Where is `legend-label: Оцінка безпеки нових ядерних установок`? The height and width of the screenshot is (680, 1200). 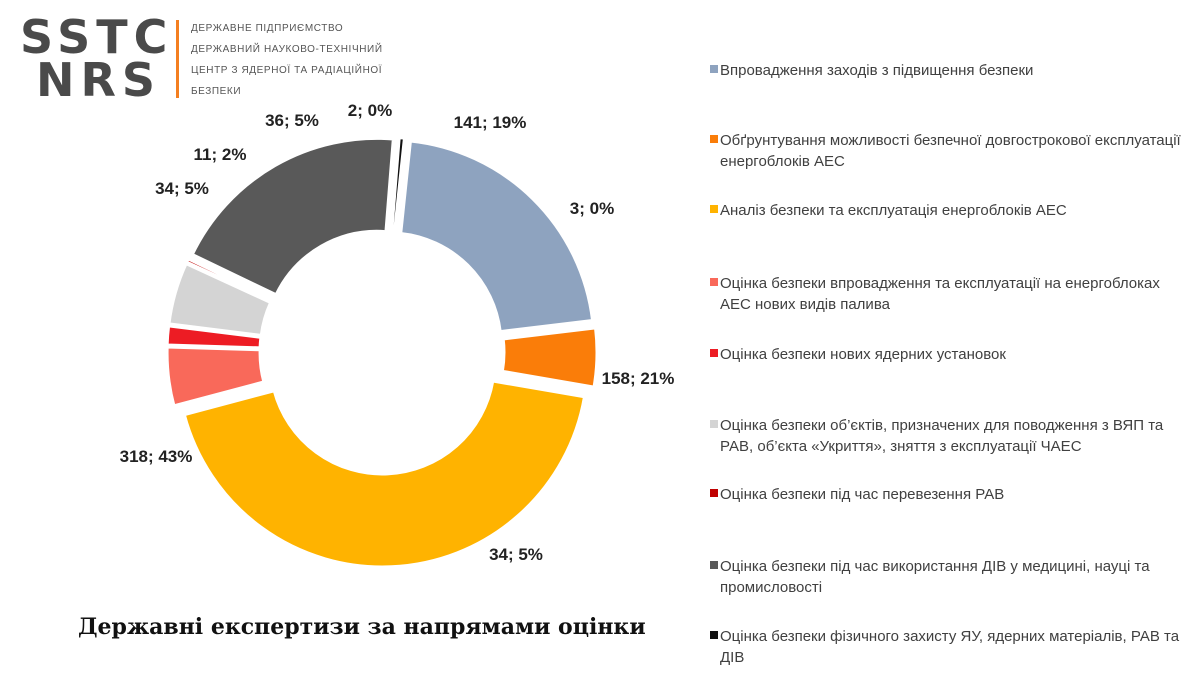 legend-label: Оцінка безпеки нових ядерних установок is located at coordinates (863, 354).